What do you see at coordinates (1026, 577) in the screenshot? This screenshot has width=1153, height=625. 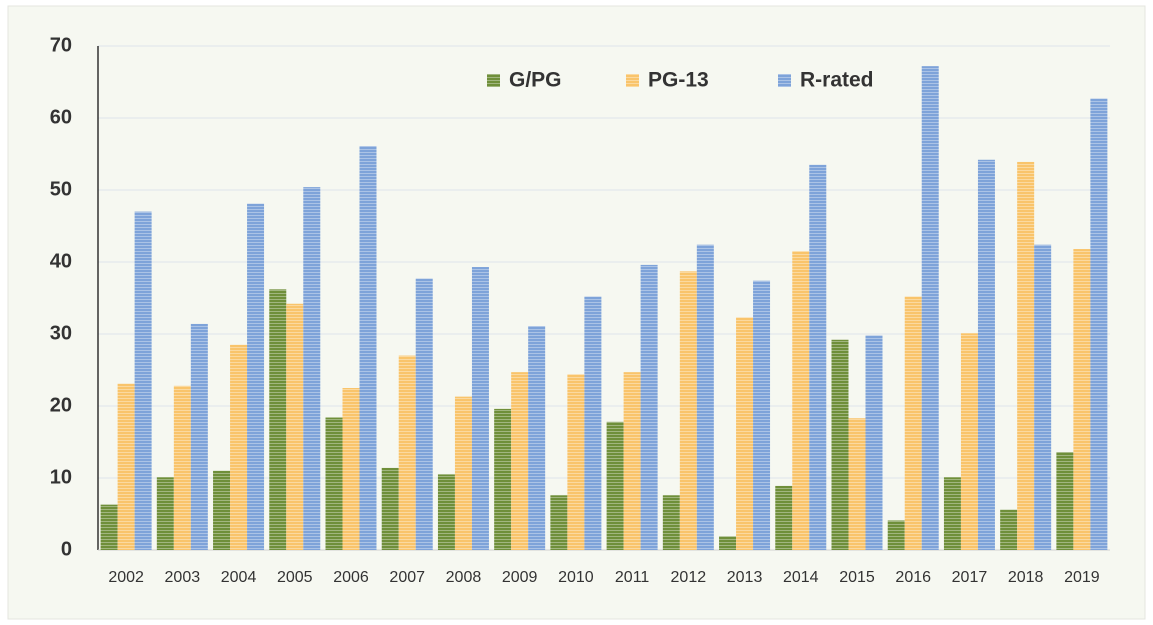 I see `x-tick-label: 2018` at bounding box center [1026, 577].